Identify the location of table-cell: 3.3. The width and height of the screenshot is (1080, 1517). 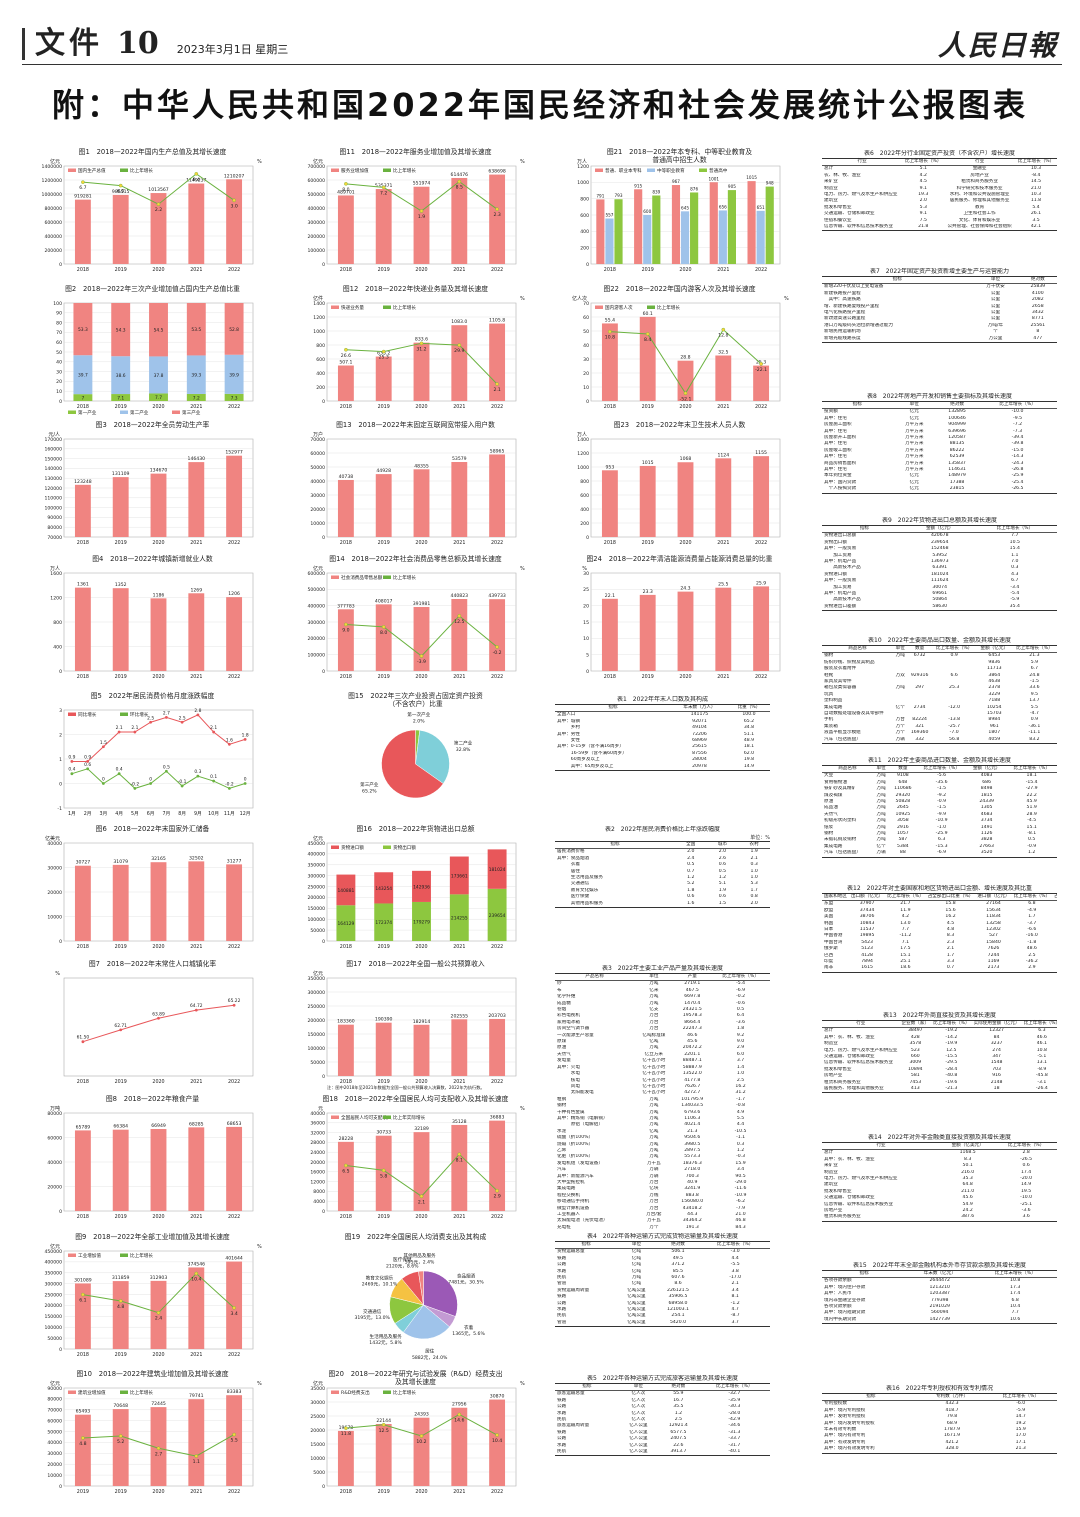
(950, 962).